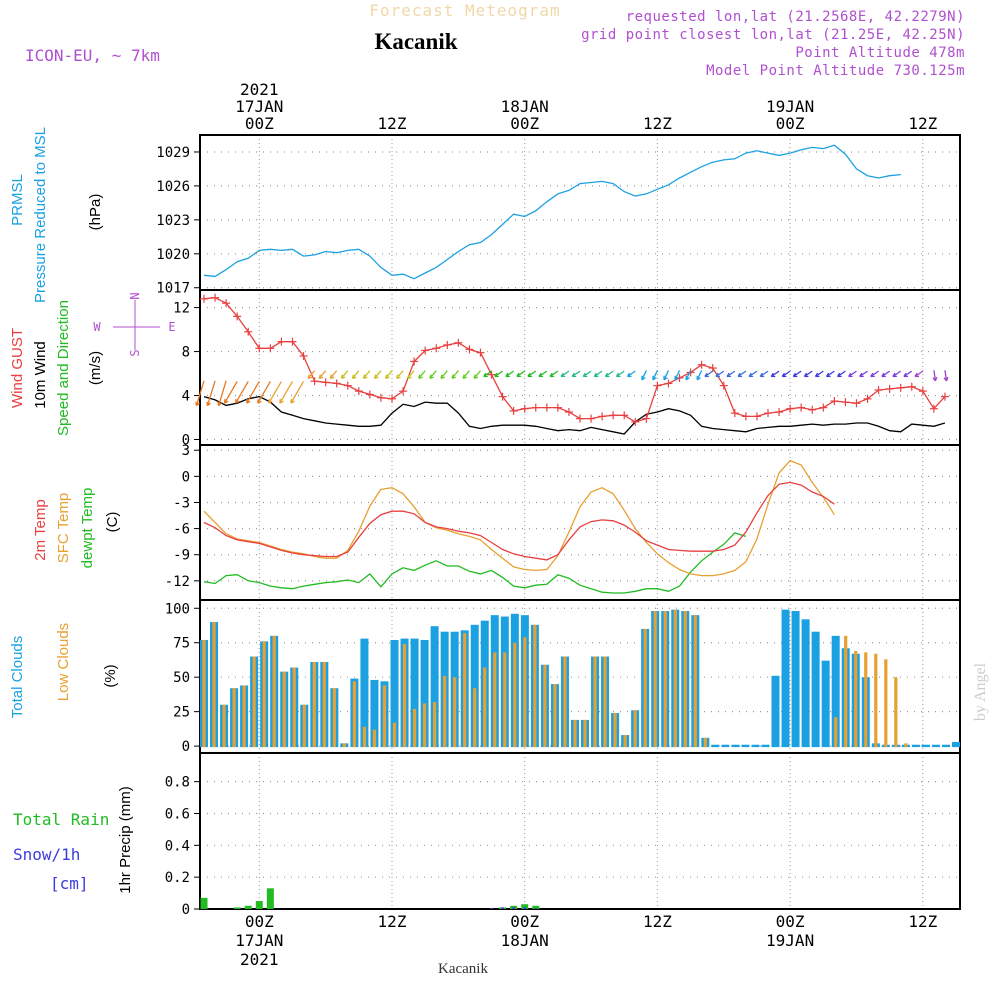 This screenshot has width=1000, height=1000. What do you see at coordinates (922, 921) in the screenshot?
I see `time-label: 12Z` at bounding box center [922, 921].